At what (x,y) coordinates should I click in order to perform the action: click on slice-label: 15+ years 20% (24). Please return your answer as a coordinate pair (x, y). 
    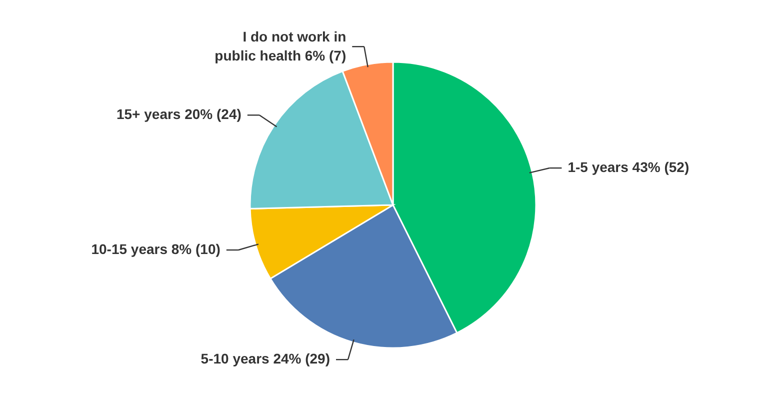
    Looking at the image, I should click on (179, 114).